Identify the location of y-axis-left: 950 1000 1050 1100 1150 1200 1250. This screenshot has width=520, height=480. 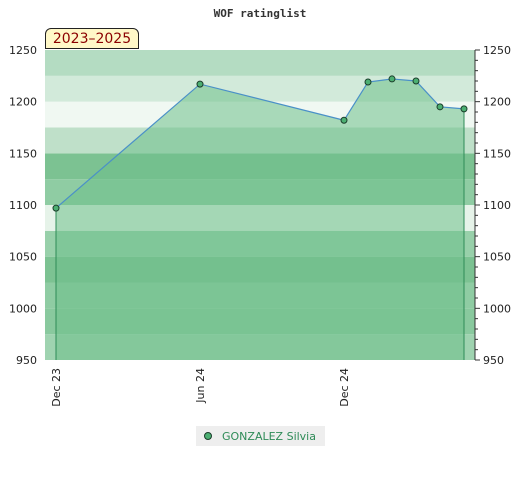
(23, 205).